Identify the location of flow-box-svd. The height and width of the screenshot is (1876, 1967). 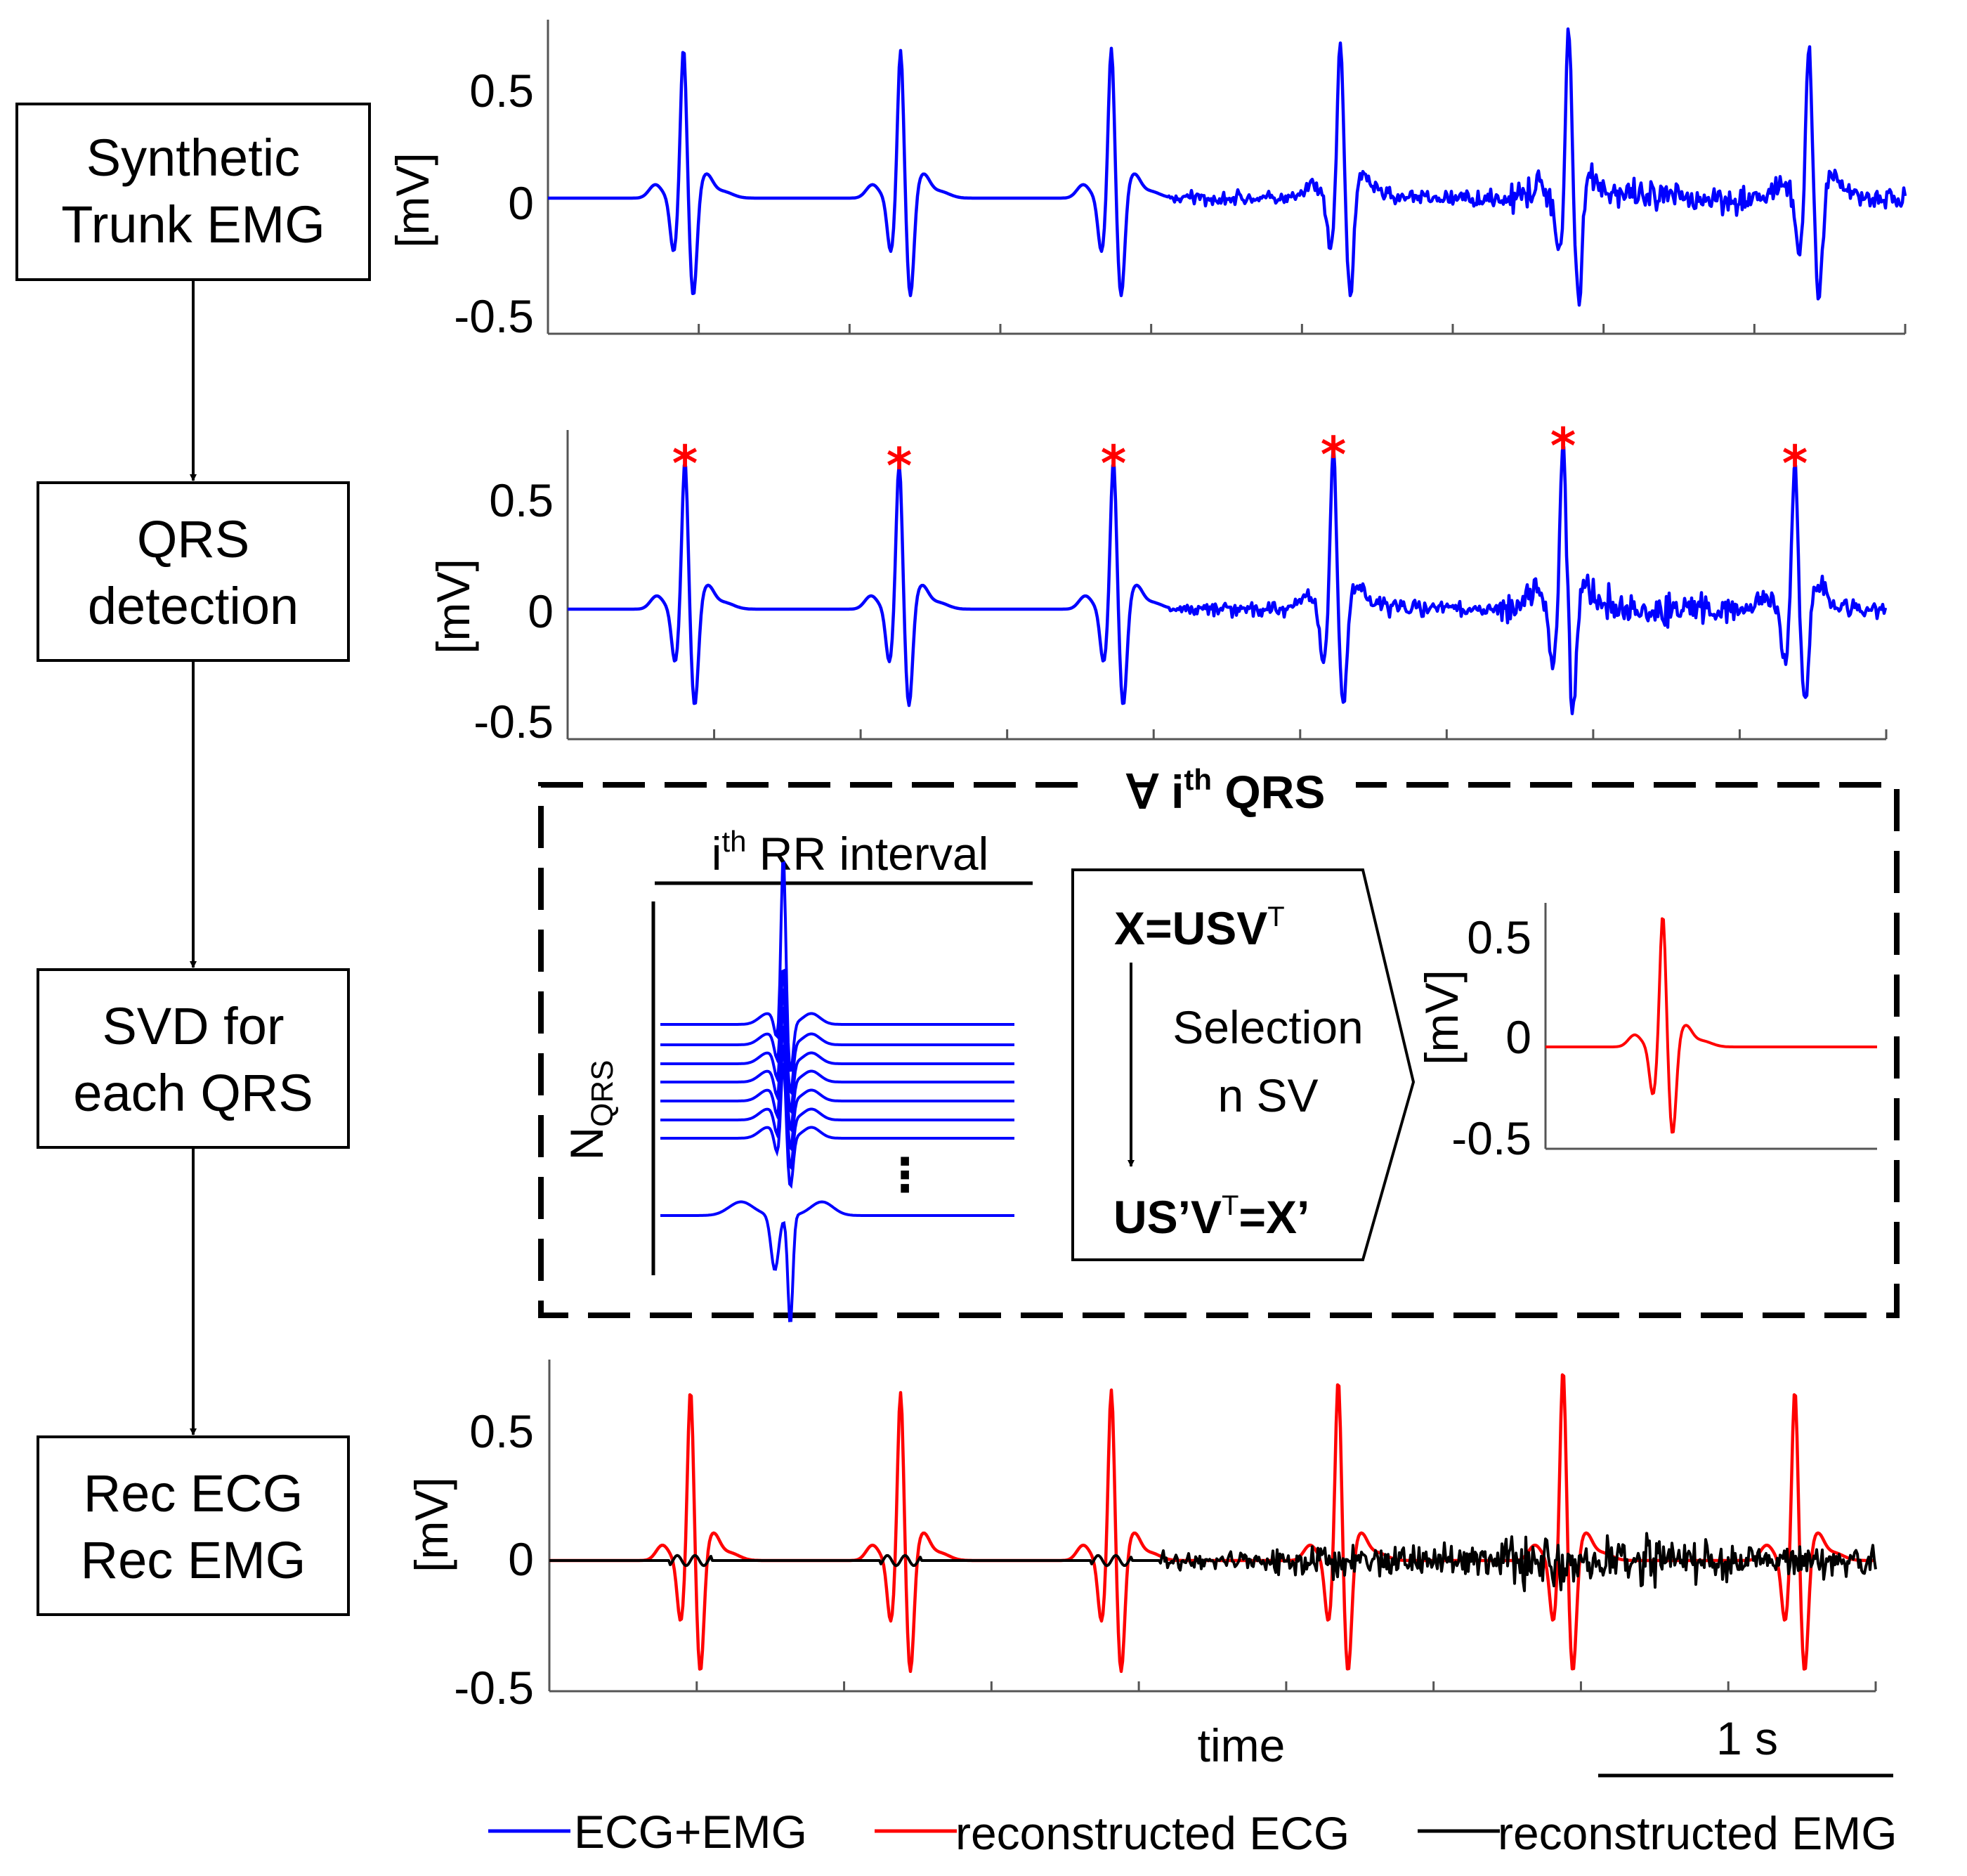
(194, 1058).